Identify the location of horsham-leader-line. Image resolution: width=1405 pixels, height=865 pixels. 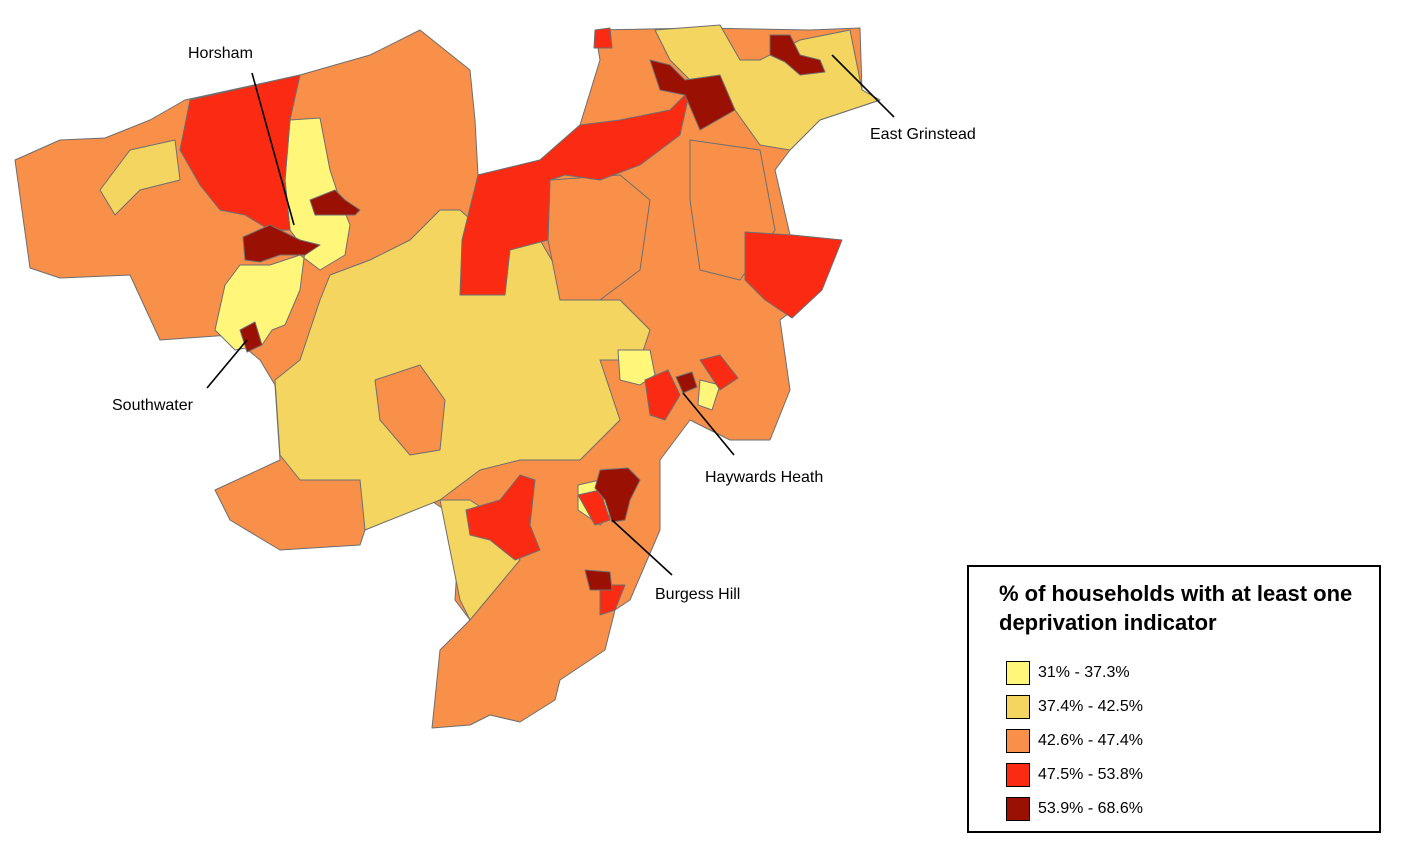
(273, 149).